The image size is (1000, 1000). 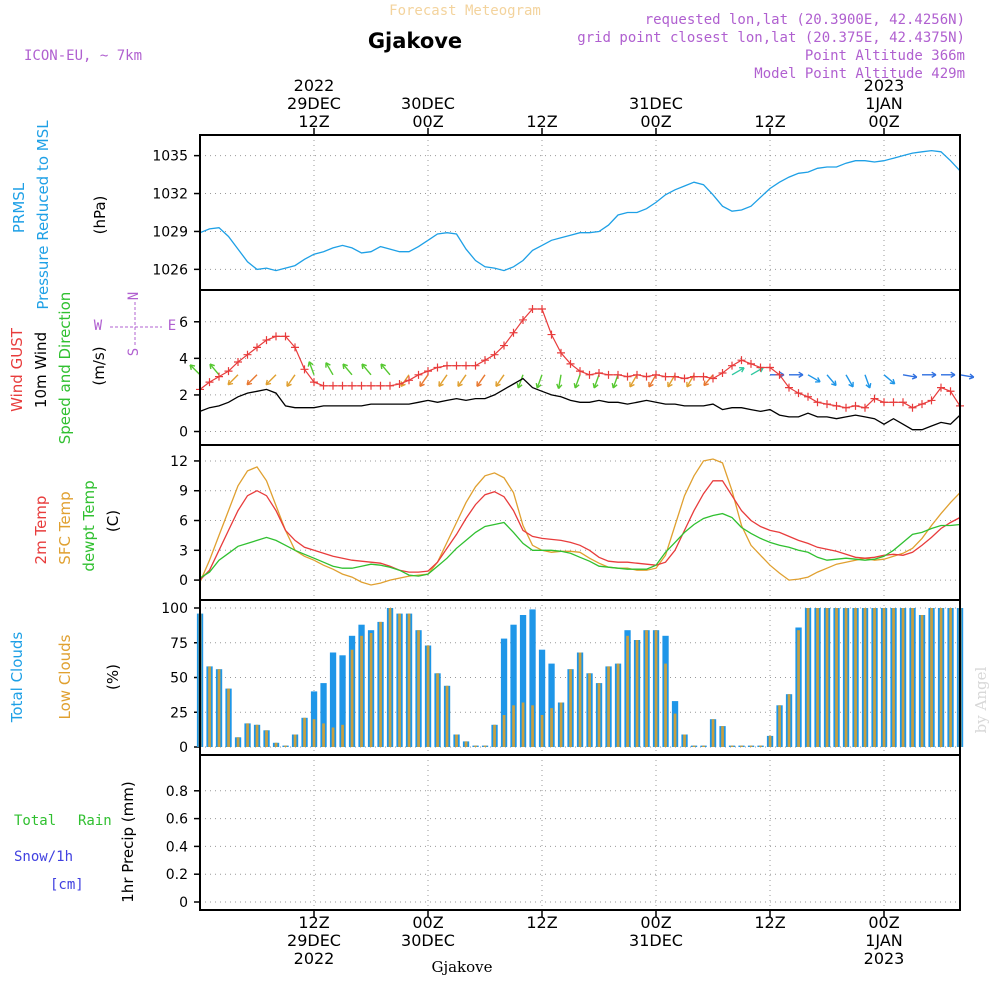 What do you see at coordinates (65, 368) in the screenshot?
I see `wind-label-3: Speed and Direction` at bounding box center [65, 368].